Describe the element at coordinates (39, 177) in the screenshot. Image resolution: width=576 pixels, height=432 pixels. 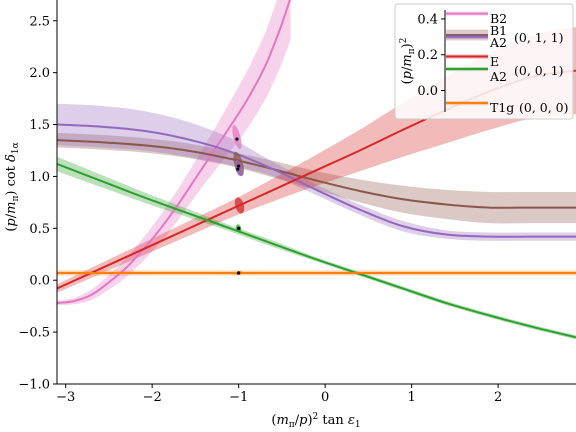
I see `y-tick-label: 1.0` at that location.